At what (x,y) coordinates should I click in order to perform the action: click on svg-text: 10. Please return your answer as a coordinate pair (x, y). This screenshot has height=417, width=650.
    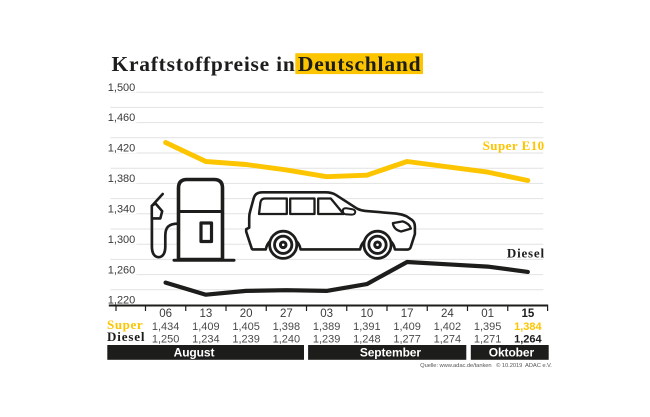
    Looking at the image, I should click on (366, 314).